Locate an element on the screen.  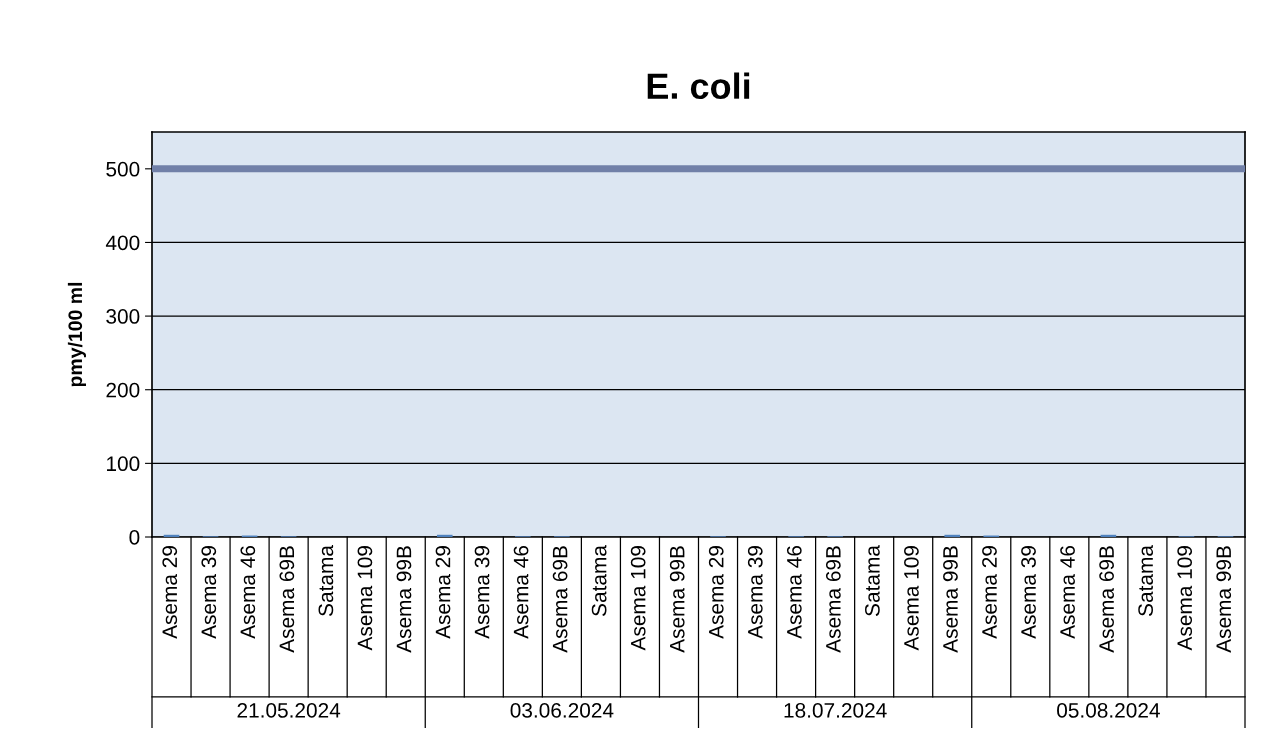
text: 05.08.2024 is located at coordinates (1108, 710).